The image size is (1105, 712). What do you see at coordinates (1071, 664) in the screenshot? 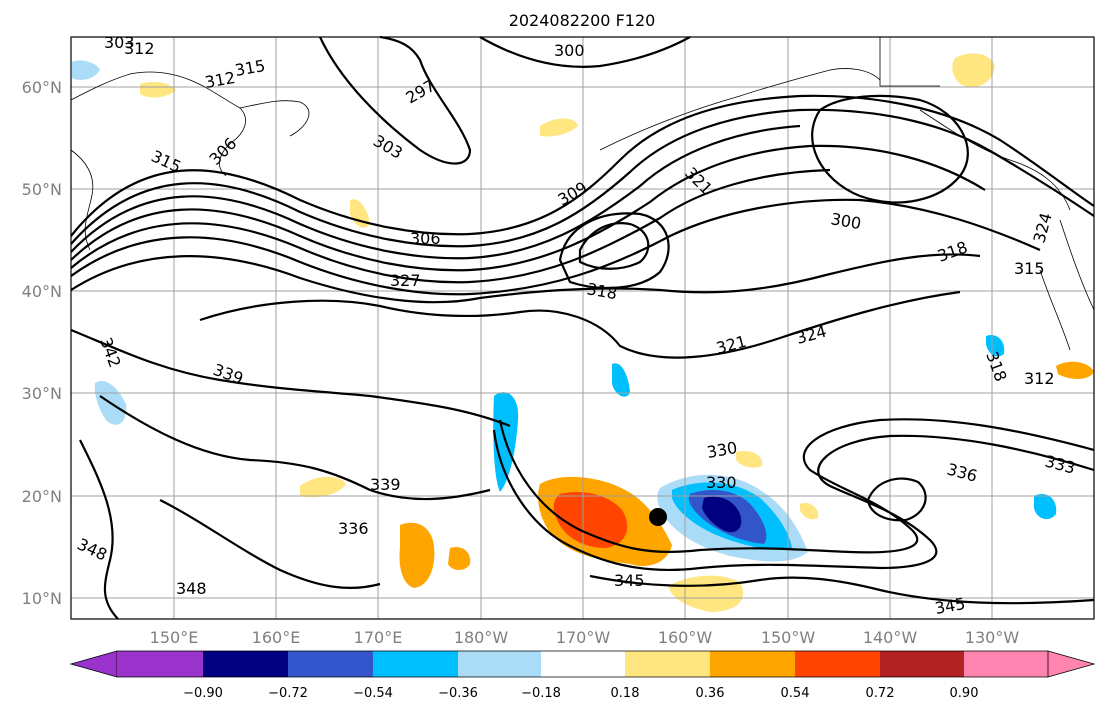
I see `colorbar-extend-max` at bounding box center [1071, 664].